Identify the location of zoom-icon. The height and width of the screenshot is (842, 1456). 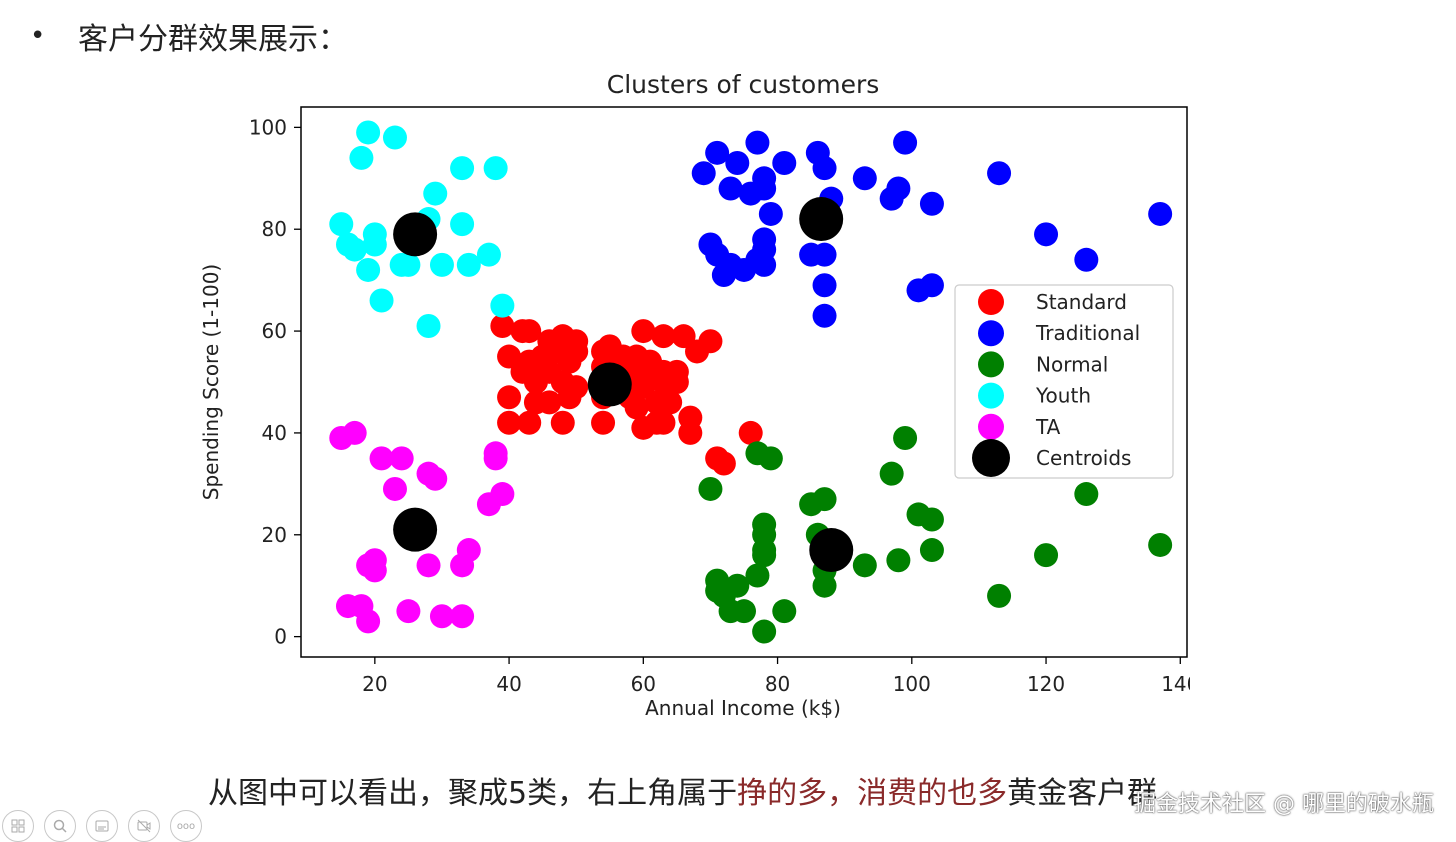
(60, 826).